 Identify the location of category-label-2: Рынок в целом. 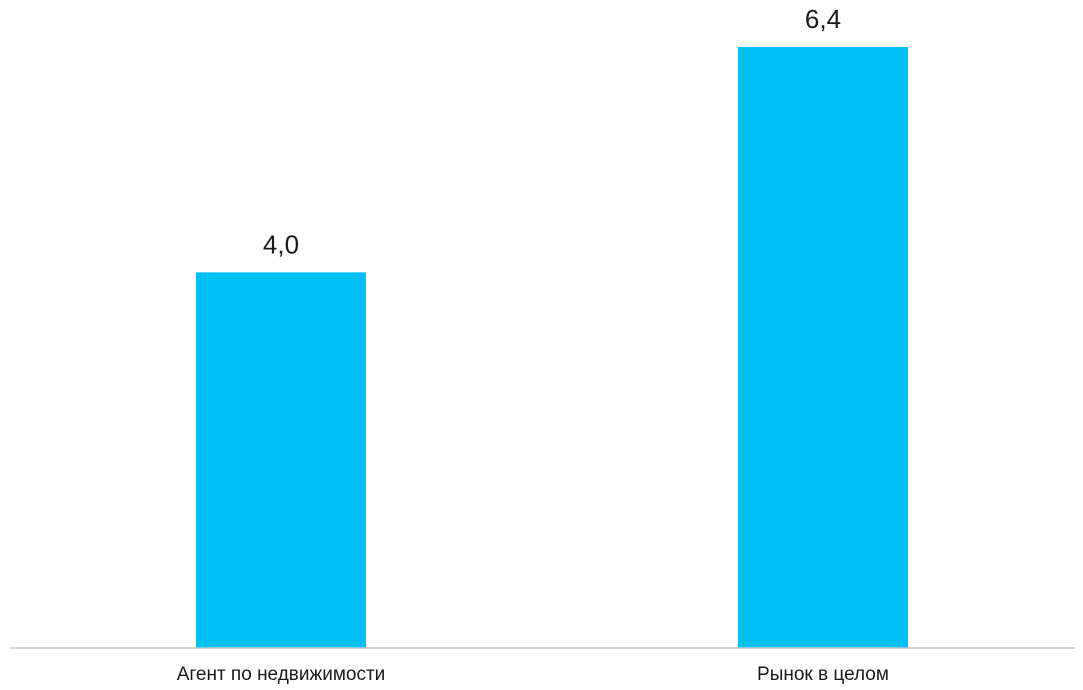
(823, 674).